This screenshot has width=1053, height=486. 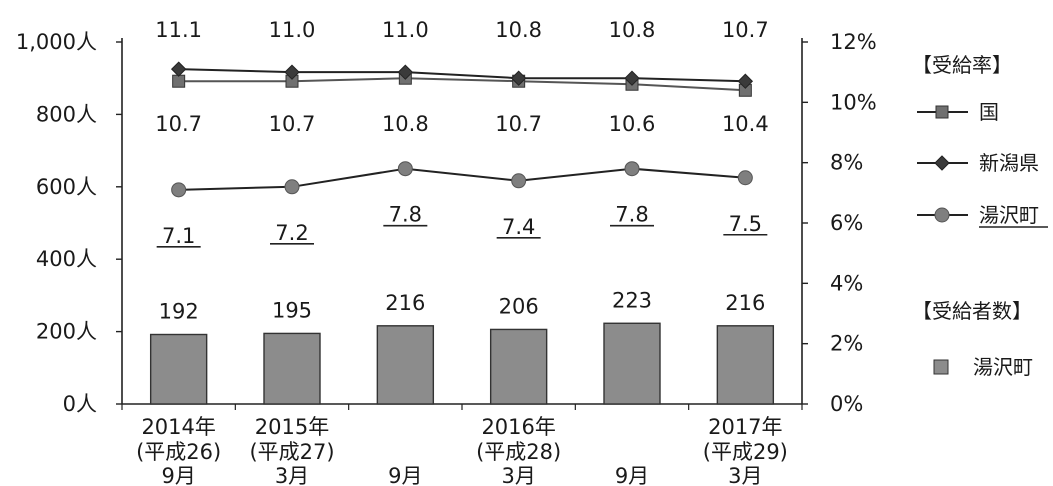 I want to click on y-right-tick-label: 2%, so click(x=846, y=344).